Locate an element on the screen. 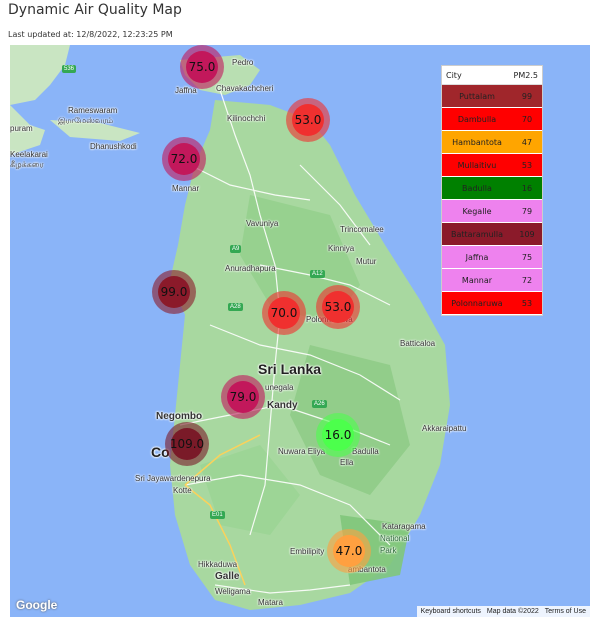 The width and height of the screenshot is (600, 626). place-embilipitiya: Embilipity is located at coordinates (307, 551).